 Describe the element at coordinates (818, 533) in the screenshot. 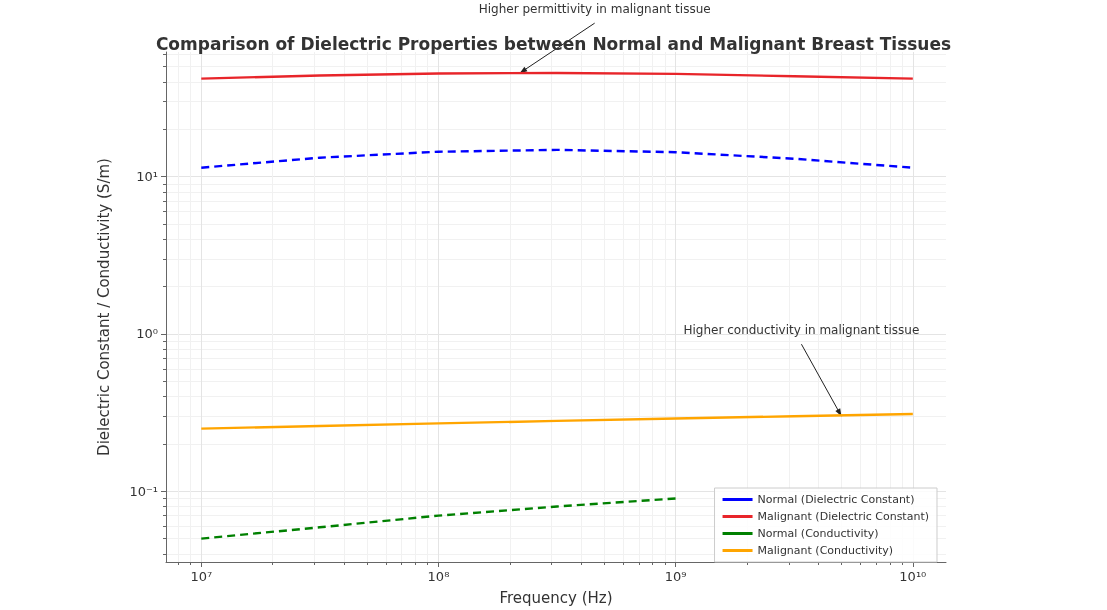

I see `legend-label: Normal (Conductivity)` at that location.